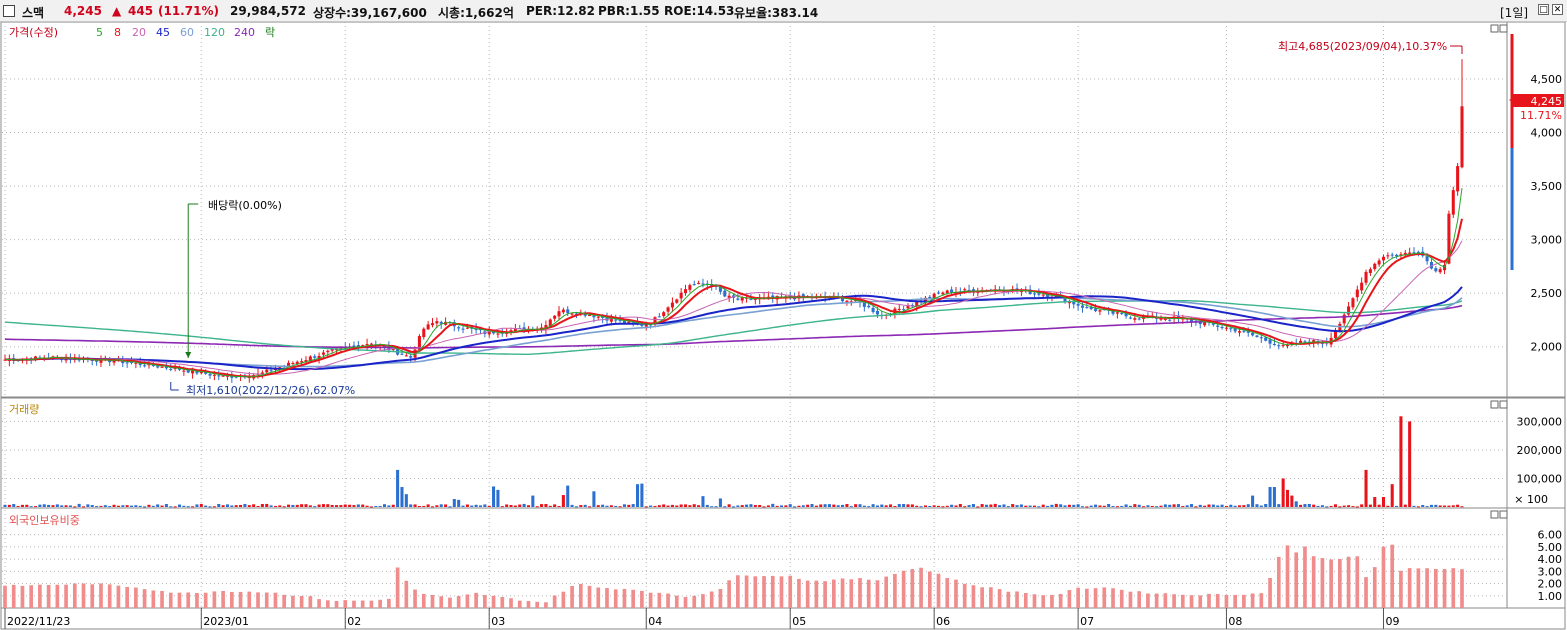  I want to click on legend-ma20: 20, so click(139, 32).